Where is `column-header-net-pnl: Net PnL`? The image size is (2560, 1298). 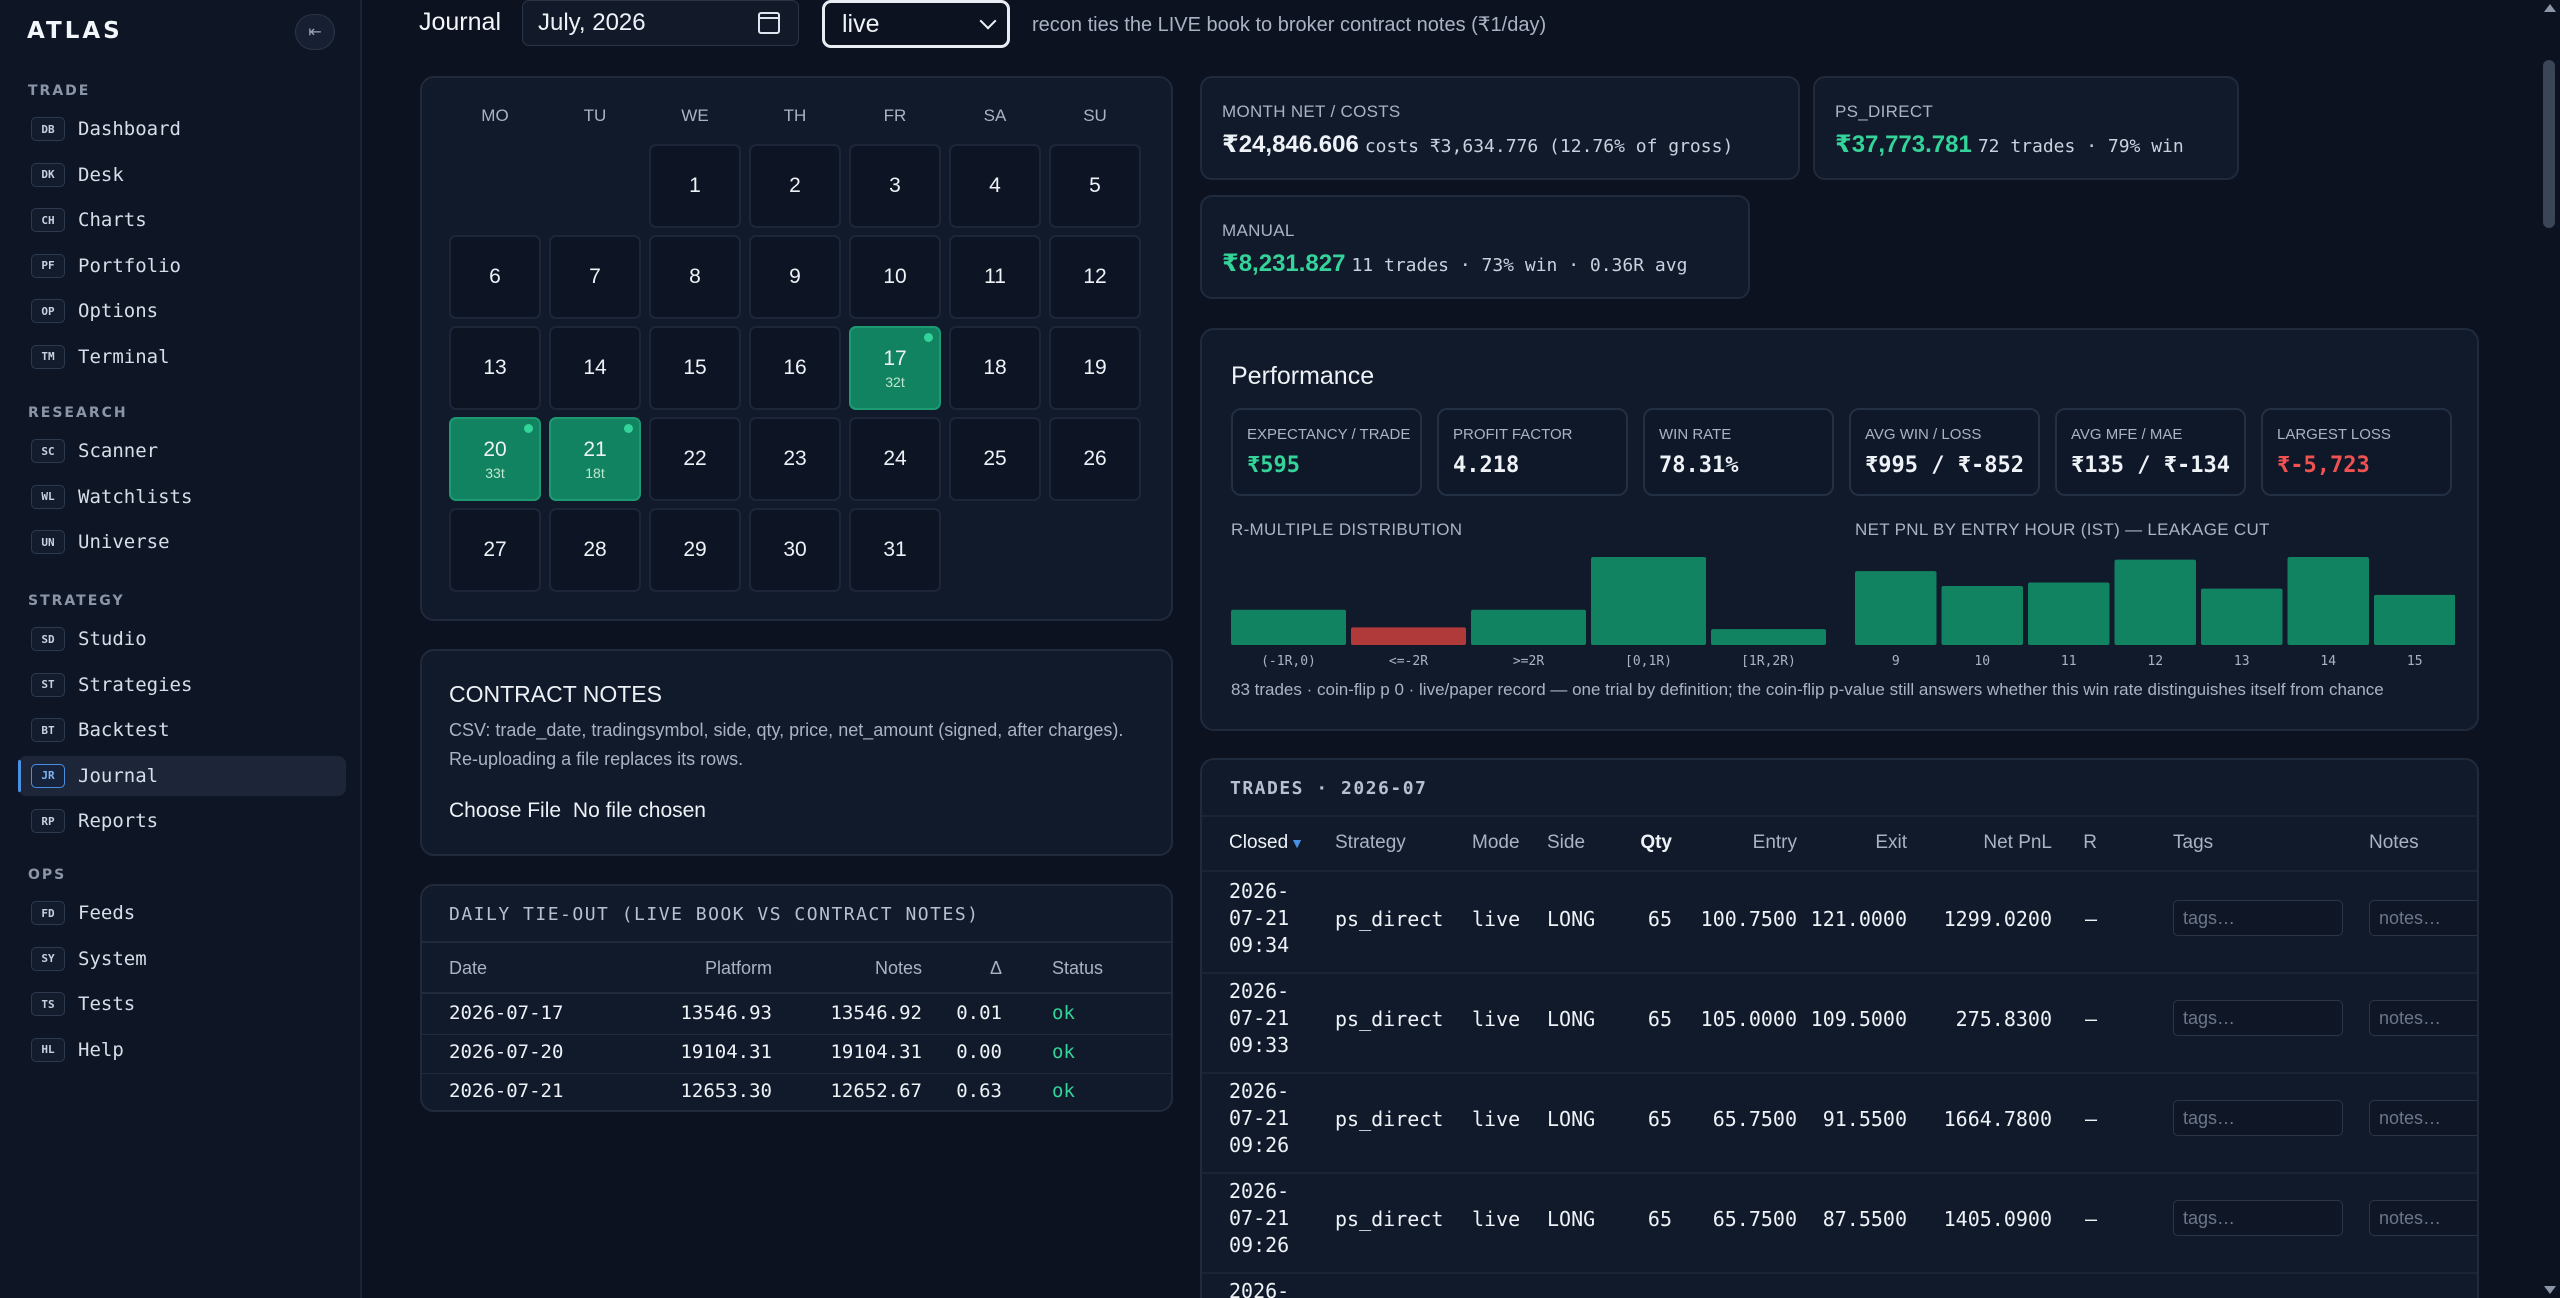
column-header-net-pnl: Net PnL is located at coordinates (1982, 843).